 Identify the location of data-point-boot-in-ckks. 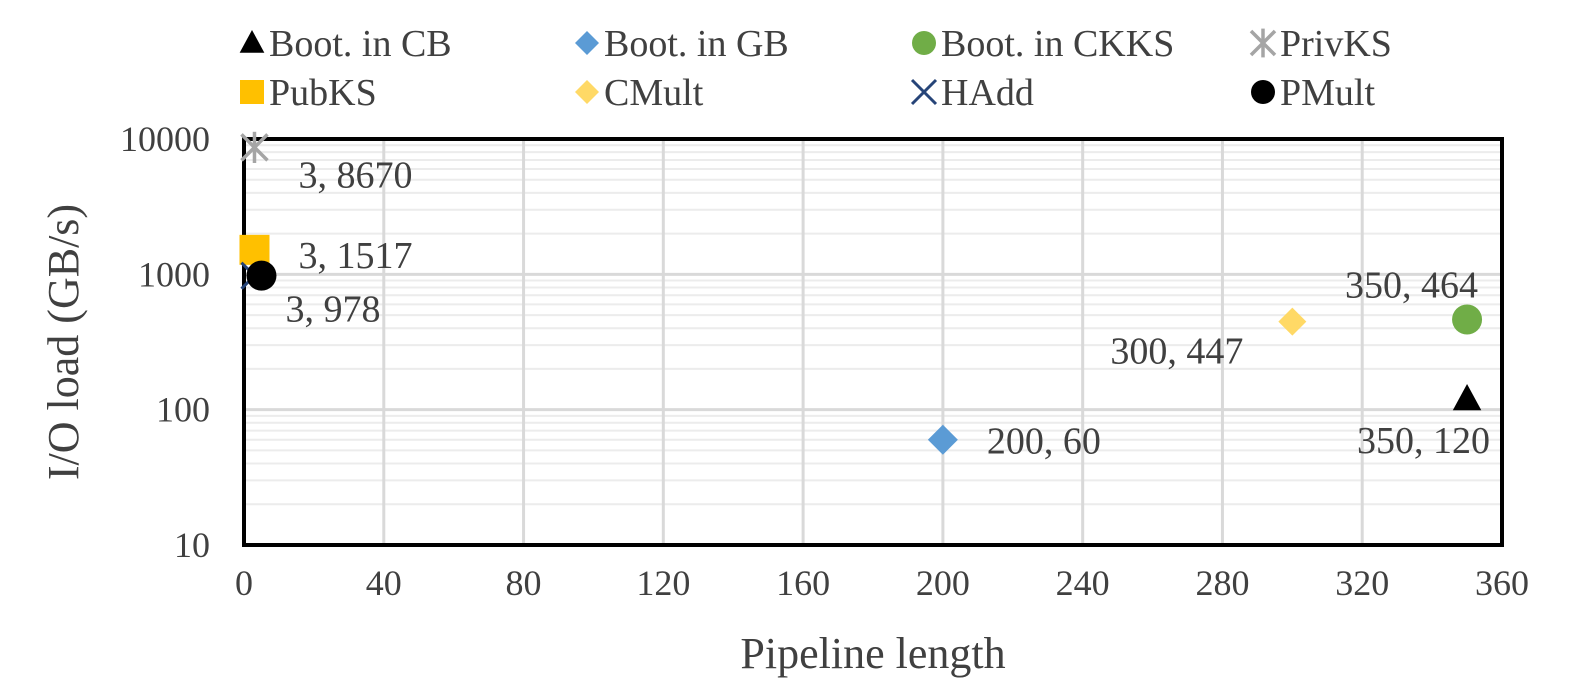
(1467, 319).